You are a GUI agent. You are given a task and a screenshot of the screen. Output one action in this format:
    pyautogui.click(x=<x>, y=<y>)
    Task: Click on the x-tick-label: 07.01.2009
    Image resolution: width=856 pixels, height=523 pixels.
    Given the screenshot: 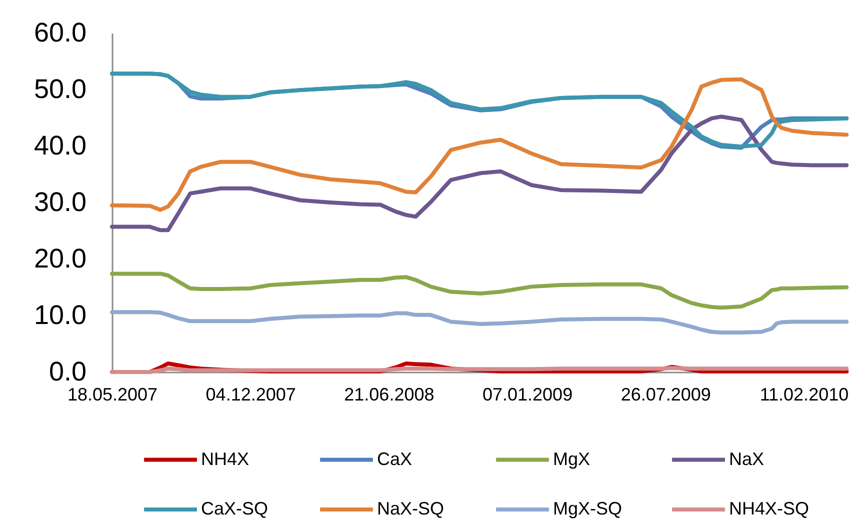 What is the action you would take?
    pyautogui.click(x=527, y=394)
    